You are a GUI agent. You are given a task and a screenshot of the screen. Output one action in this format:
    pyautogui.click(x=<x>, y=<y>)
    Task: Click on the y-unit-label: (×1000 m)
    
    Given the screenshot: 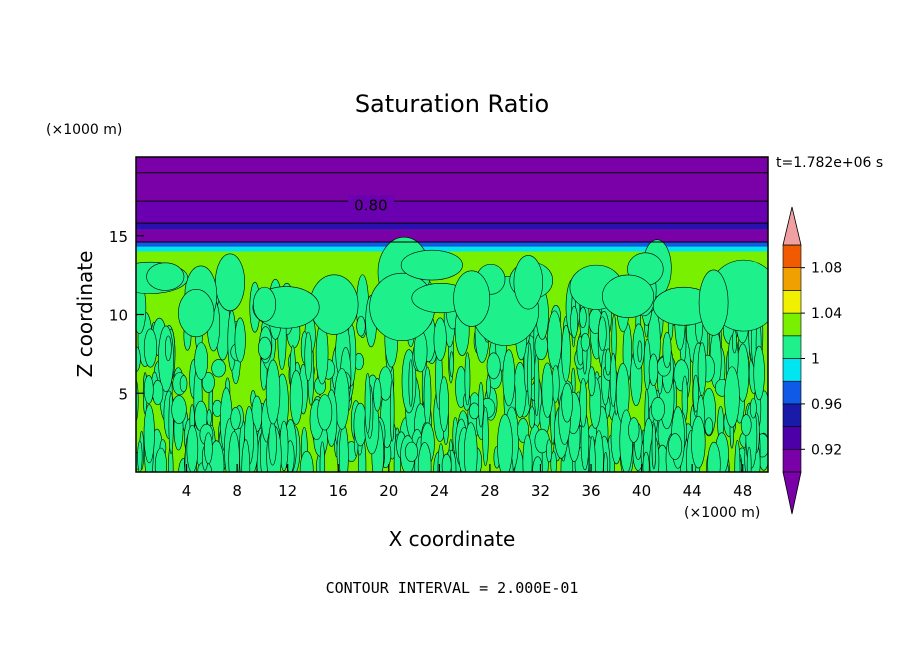 What is the action you would take?
    pyautogui.click(x=84, y=130)
    